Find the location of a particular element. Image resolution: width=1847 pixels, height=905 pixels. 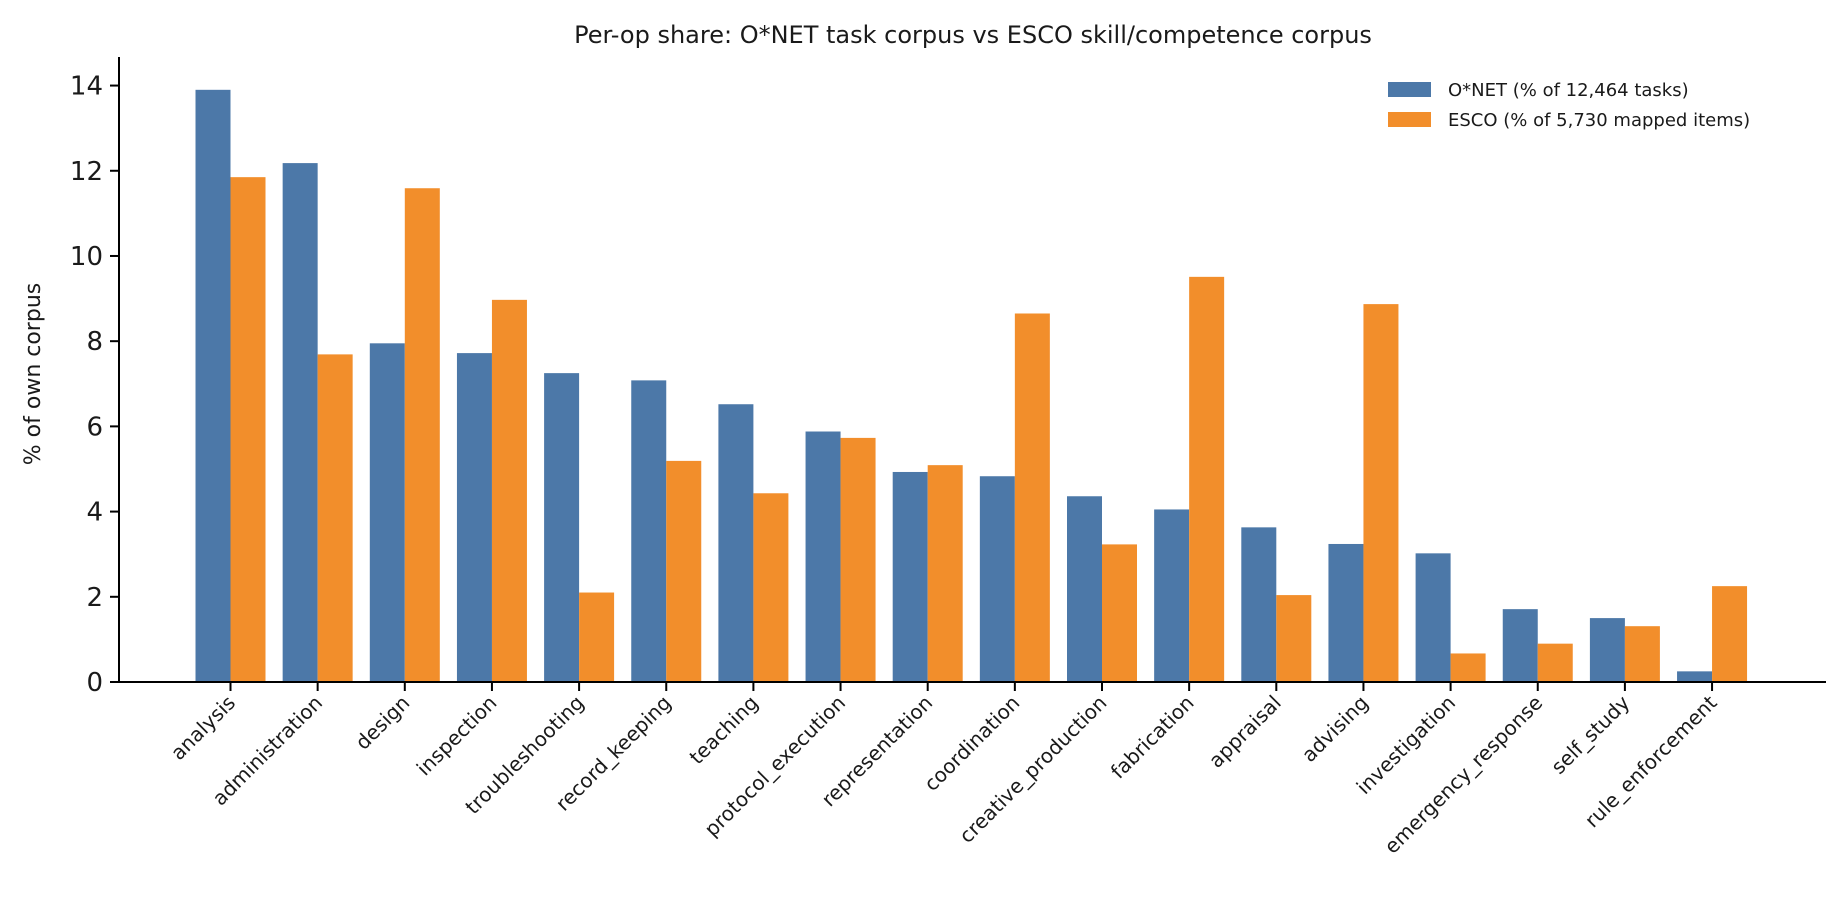

legend-swatch-esco is located at coordinates (1409, 119).